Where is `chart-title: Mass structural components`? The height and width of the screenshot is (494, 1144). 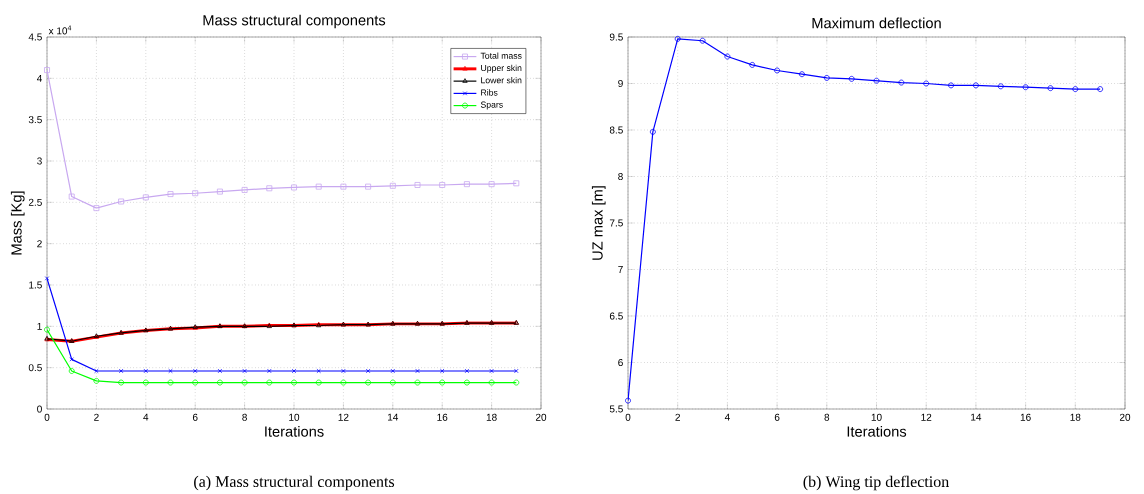 chart-title: Mass structural components is located at coordinates (294, 21).